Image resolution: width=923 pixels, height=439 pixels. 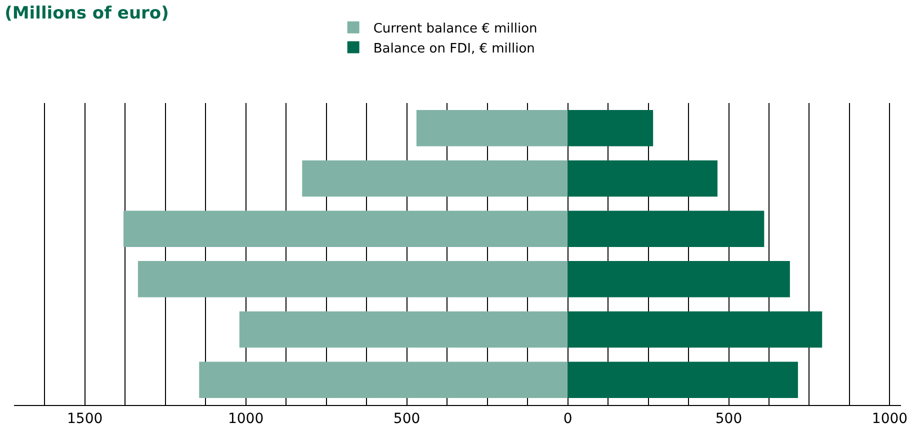 What do you see at coordinates (85, 418) in the screenshot?
I see `x-tick-label: 1500` at bounding box center [85, 418].